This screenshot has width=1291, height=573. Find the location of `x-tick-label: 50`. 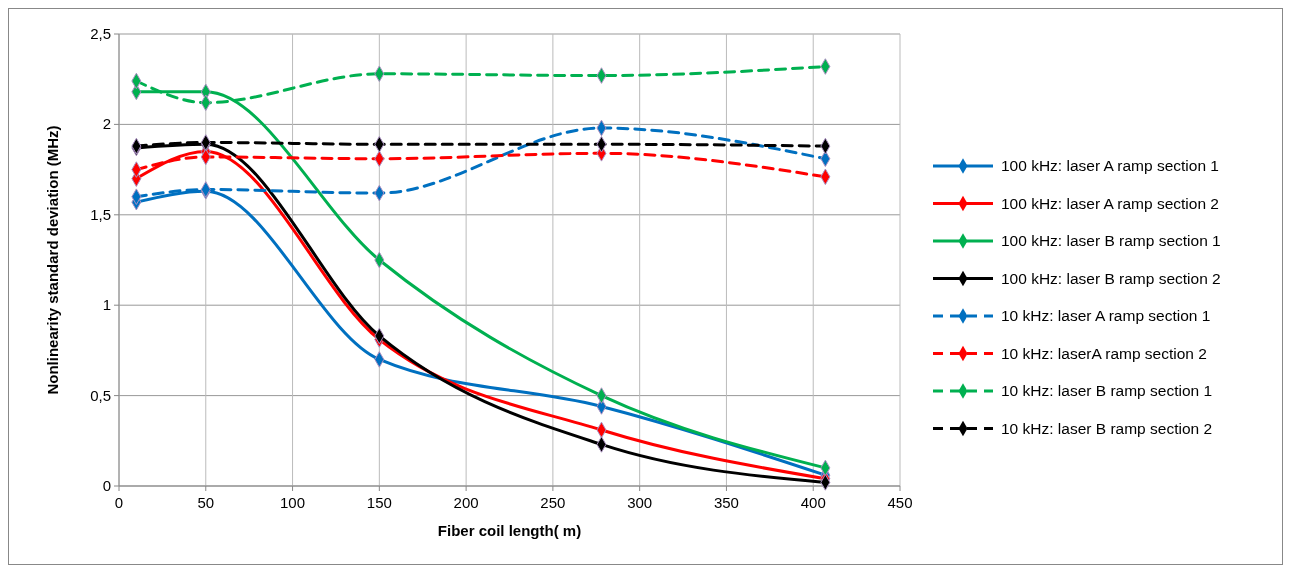

x-tick-label: 50 is located at coordinates (206, 502).